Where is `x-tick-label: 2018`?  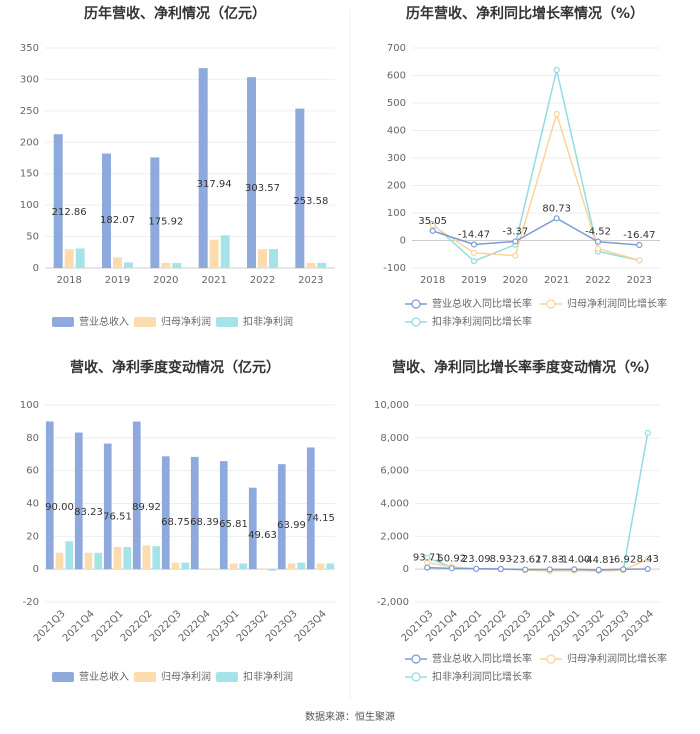 x-tick-label: 2018 is located at coordinates (68, 280).